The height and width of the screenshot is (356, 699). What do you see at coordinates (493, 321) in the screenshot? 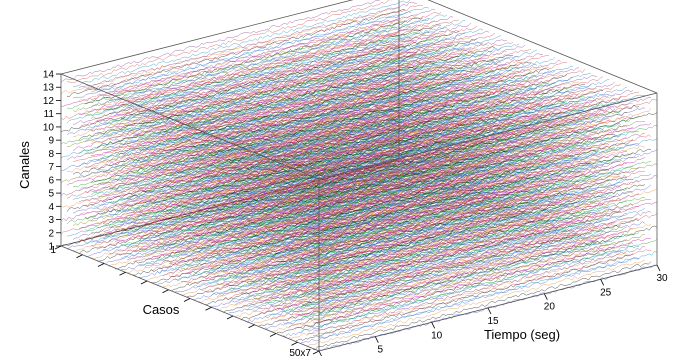
I see `y-tick-label: 15` at bounding box center [493, 321].